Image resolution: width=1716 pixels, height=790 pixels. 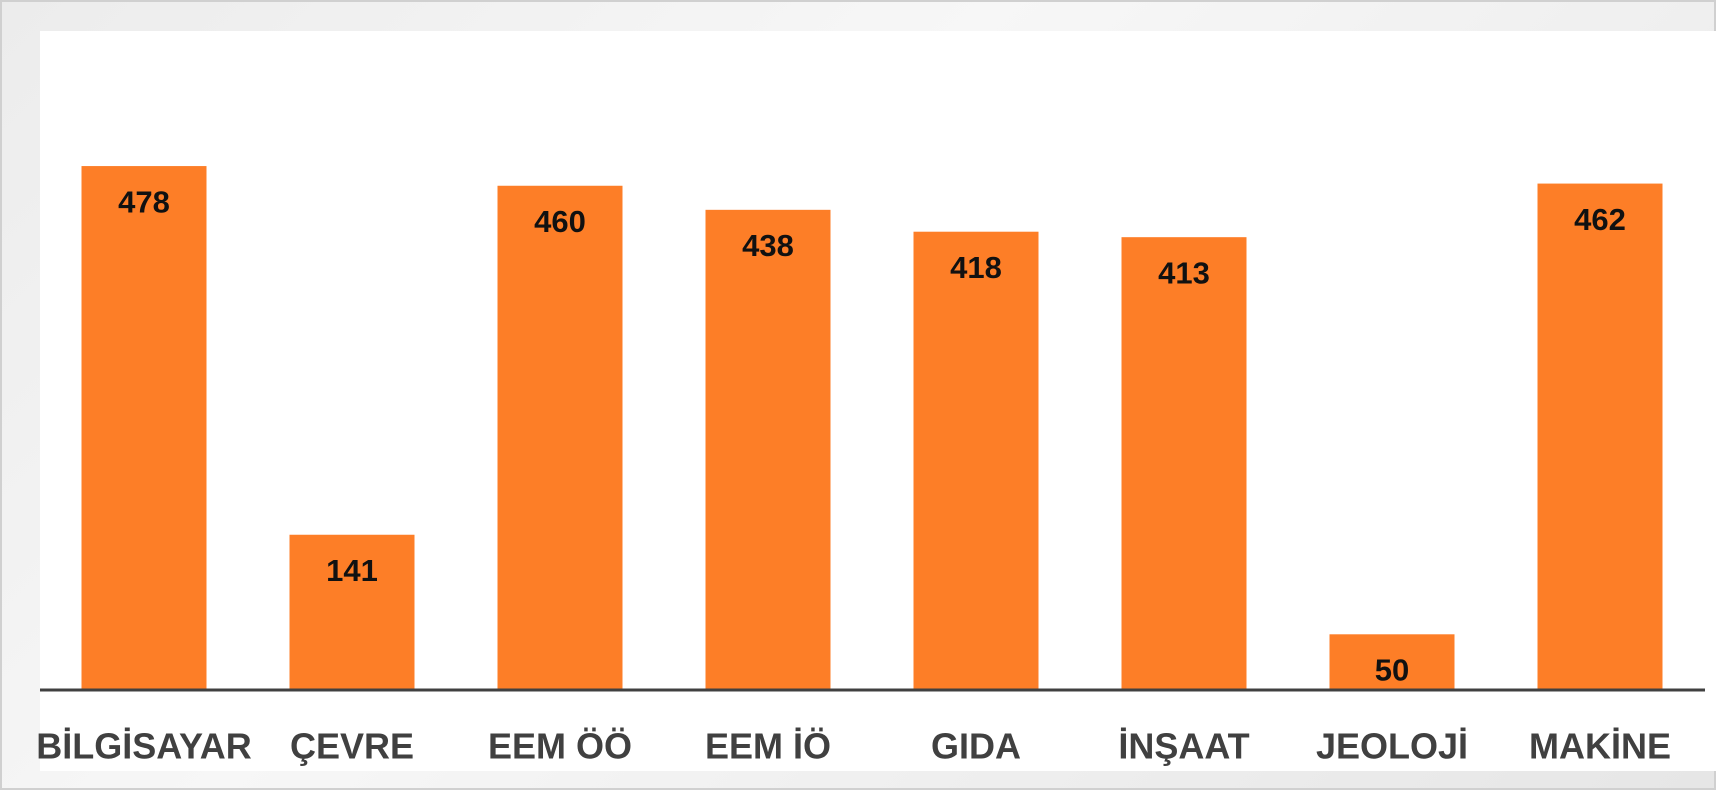 What do you see at coordinates (1184, 272) in the screenshot?
I see `value-label: 413` at bounding box center [1184, 272].